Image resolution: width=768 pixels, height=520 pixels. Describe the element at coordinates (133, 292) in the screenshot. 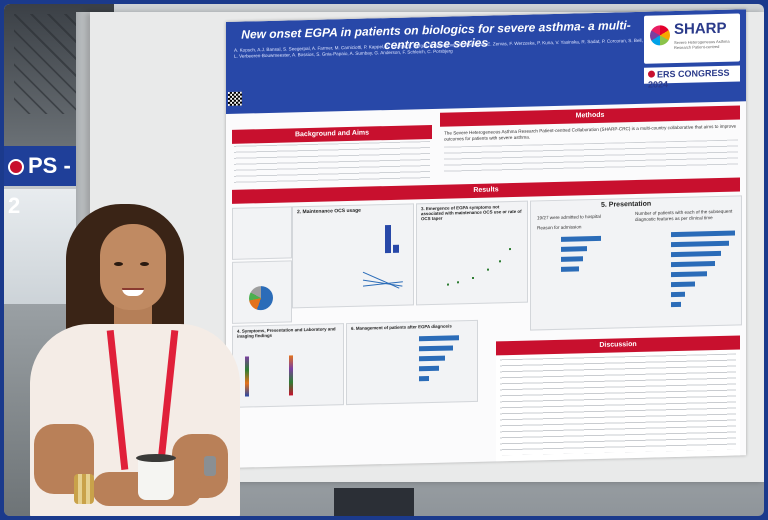

I see `presenter-smile` at that location.